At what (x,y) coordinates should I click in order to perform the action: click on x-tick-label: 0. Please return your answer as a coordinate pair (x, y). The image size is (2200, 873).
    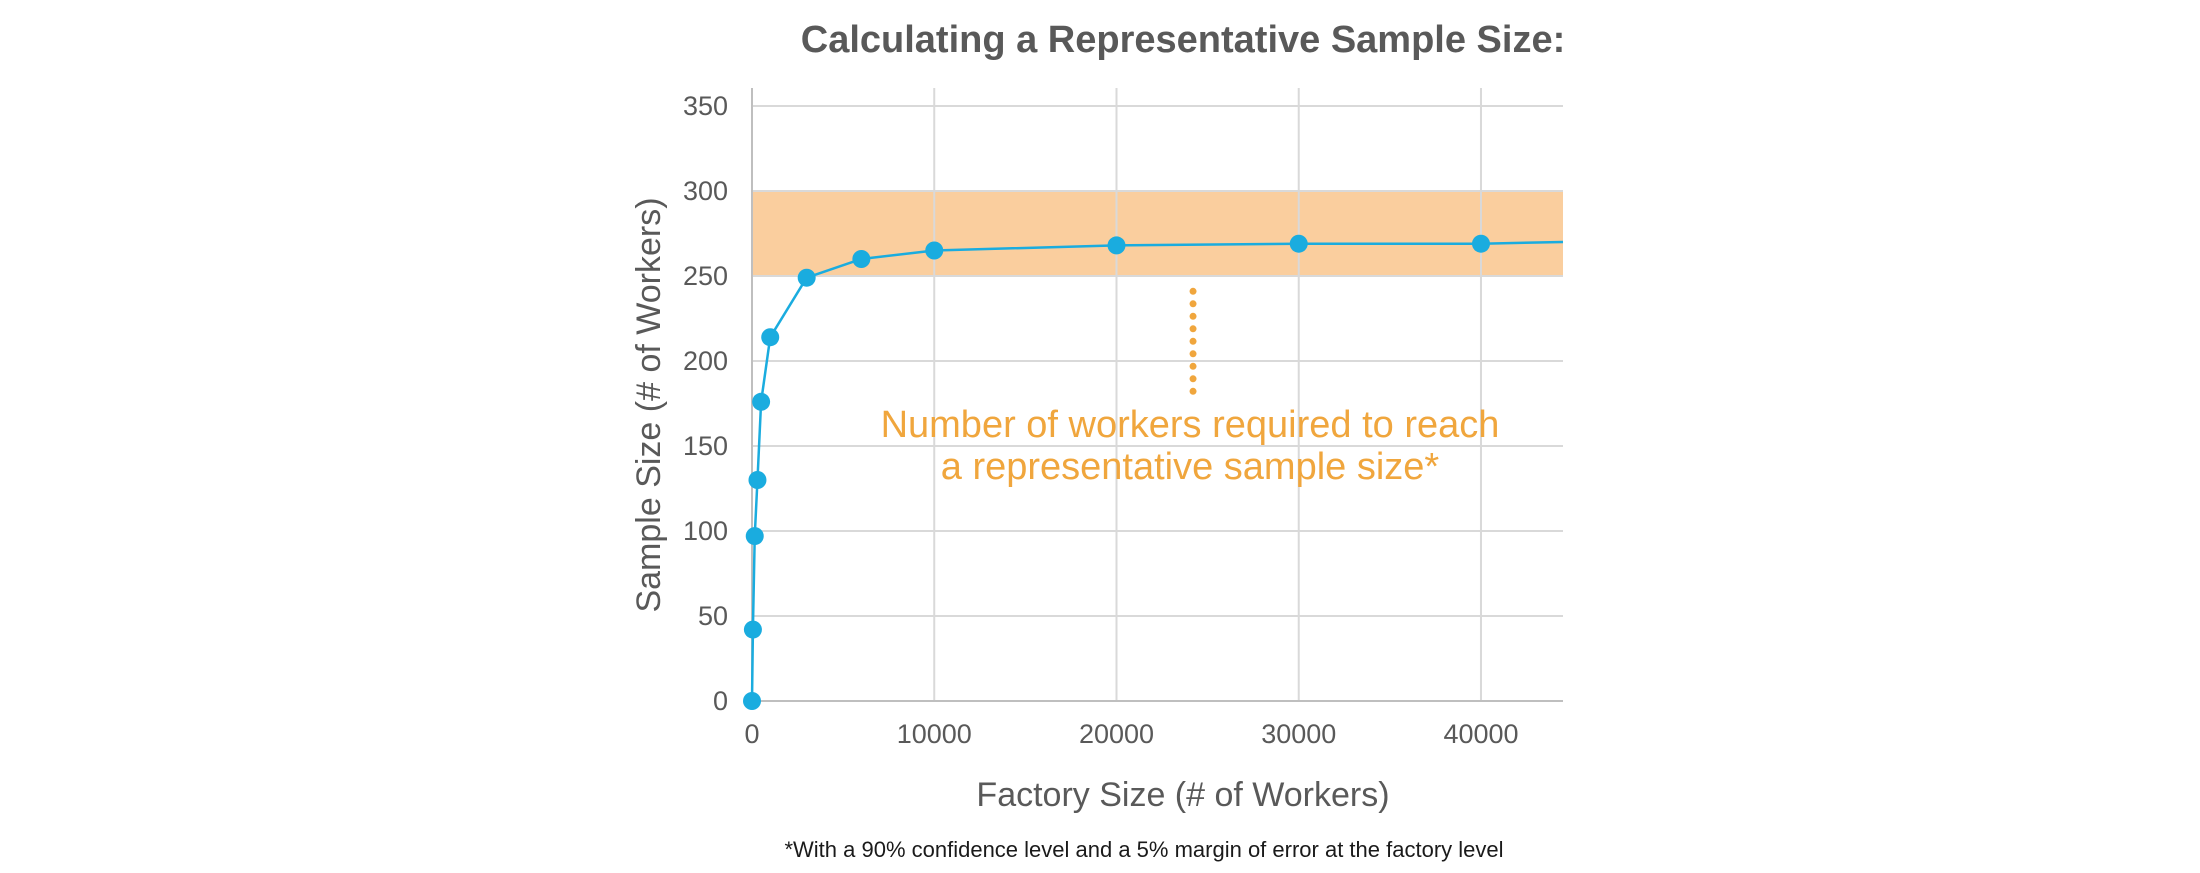
    Looking at the image, I should click on (751, 734).